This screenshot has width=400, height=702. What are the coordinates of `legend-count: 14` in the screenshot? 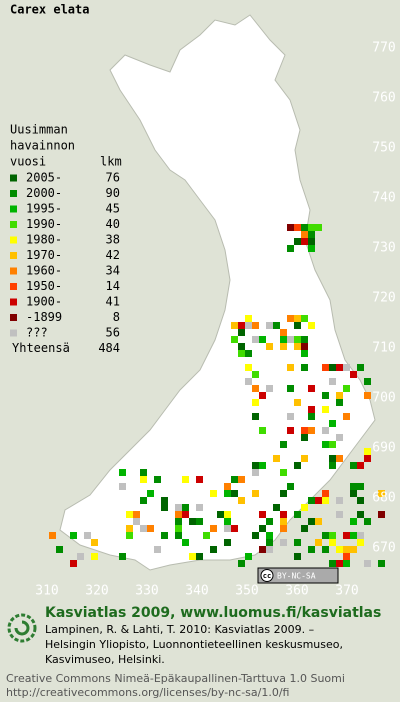 It's located at (113, 286).